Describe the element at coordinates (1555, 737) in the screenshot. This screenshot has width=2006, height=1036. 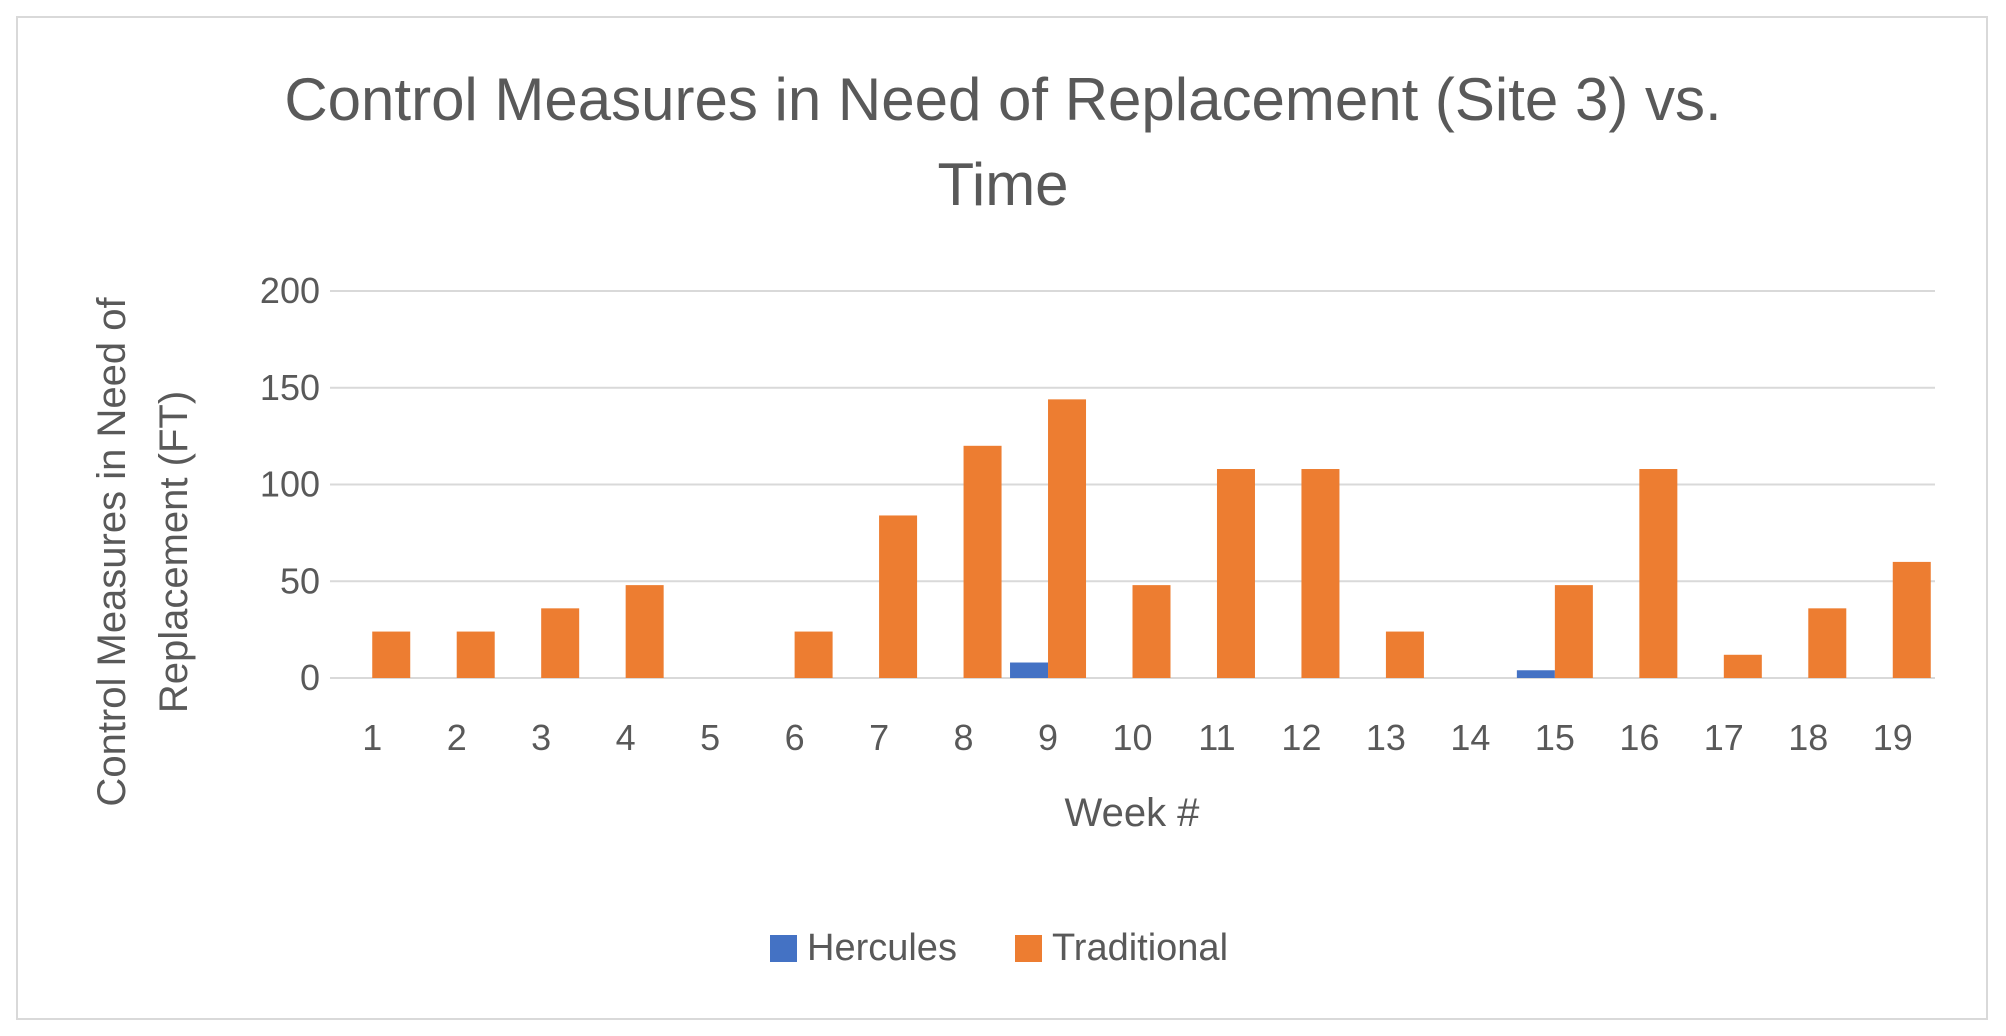
I see `x-tick-label: 15` at that location.